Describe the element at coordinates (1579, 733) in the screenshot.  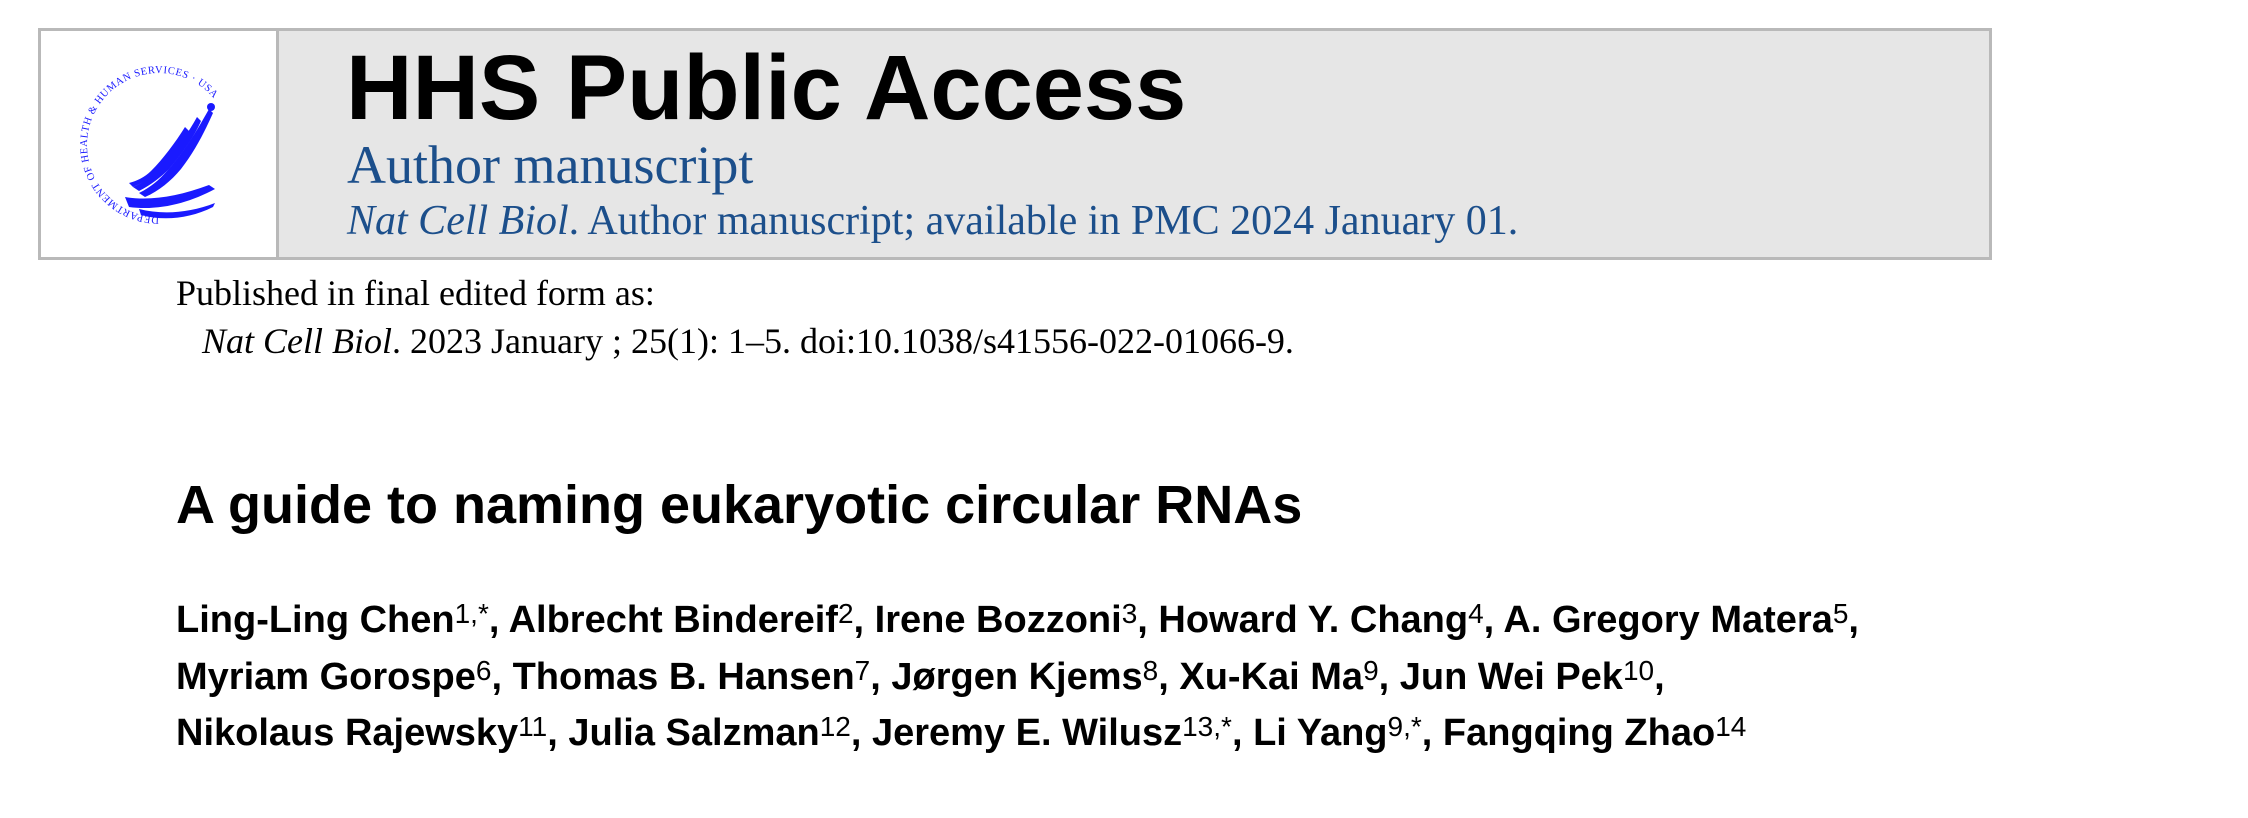
I see `author-name: Fangqing Zhao` at that location.